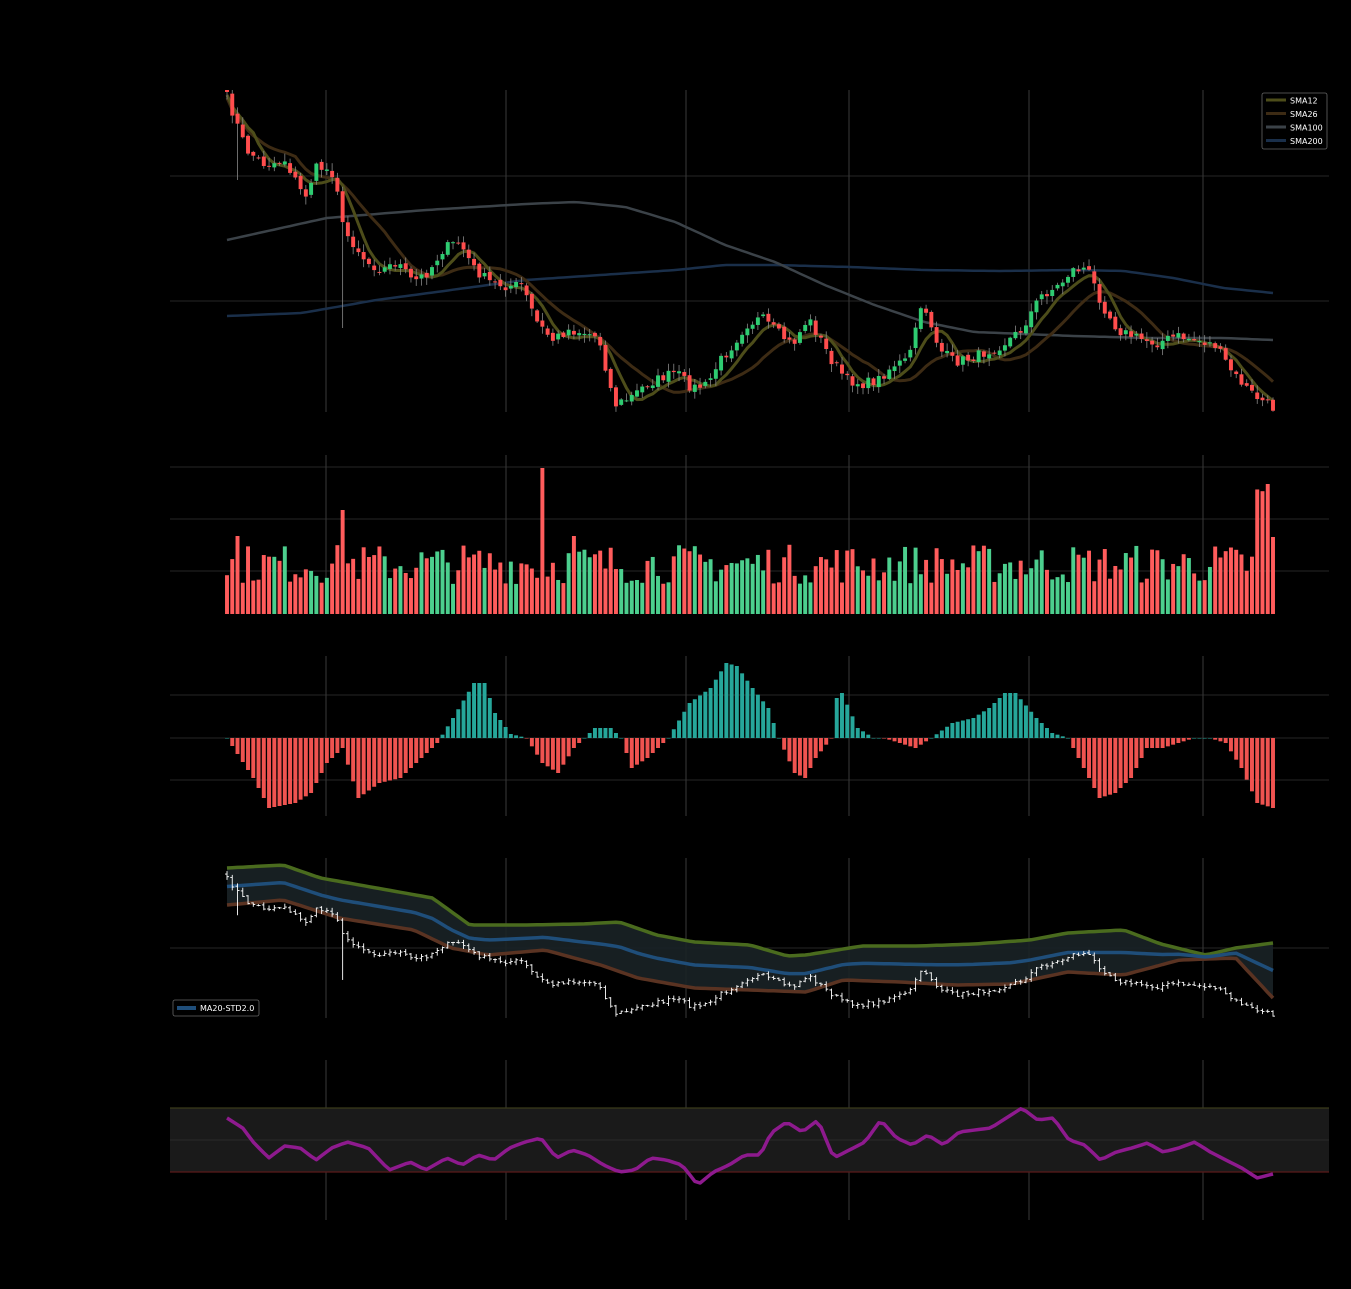  What do you see at coordinates (750, 910) in the screenshot?
I see `bollinger-upper-line` at bounding box center [750, 910].